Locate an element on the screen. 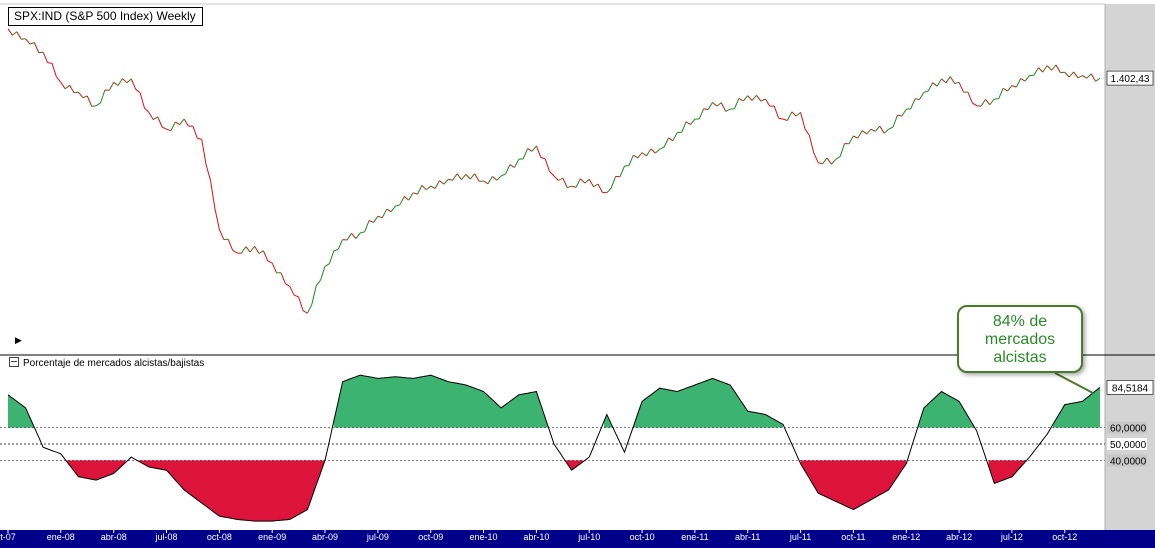 The height and width of the screenshot is (548, 1155). expand-arrow-icon: ▶ is located at coordinates (18, 340).